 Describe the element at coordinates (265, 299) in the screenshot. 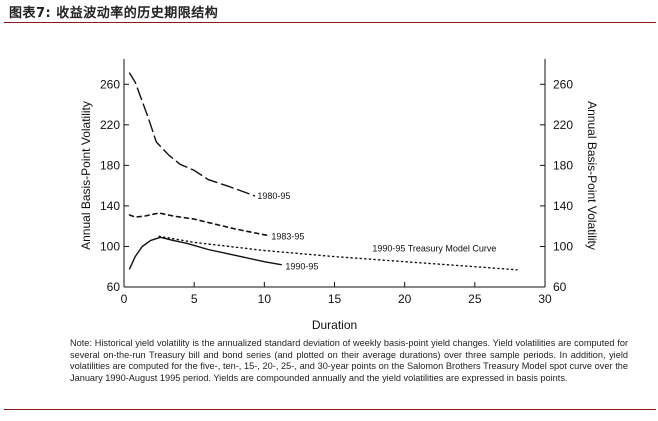

I see `x-tick-label: 10` at that location.